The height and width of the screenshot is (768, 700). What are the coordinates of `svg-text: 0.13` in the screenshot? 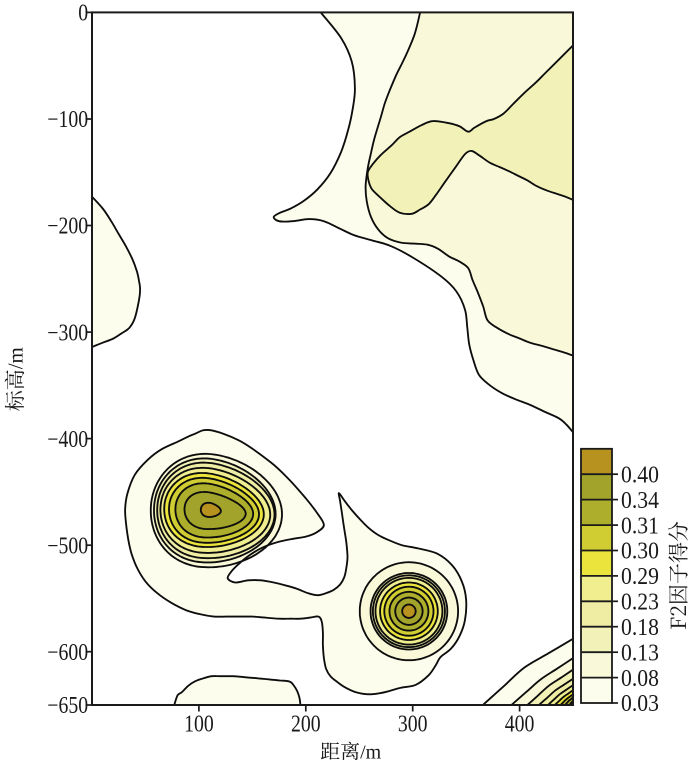 It's located at (640, 652).